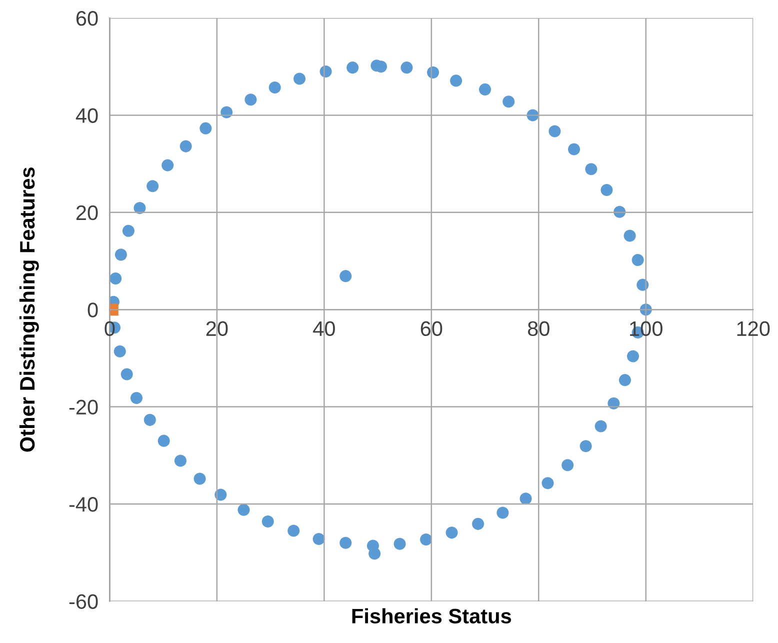 The width and height of the screenshot is (778, 643). I want to click on x-tick-label: 20, so click(217, 328).